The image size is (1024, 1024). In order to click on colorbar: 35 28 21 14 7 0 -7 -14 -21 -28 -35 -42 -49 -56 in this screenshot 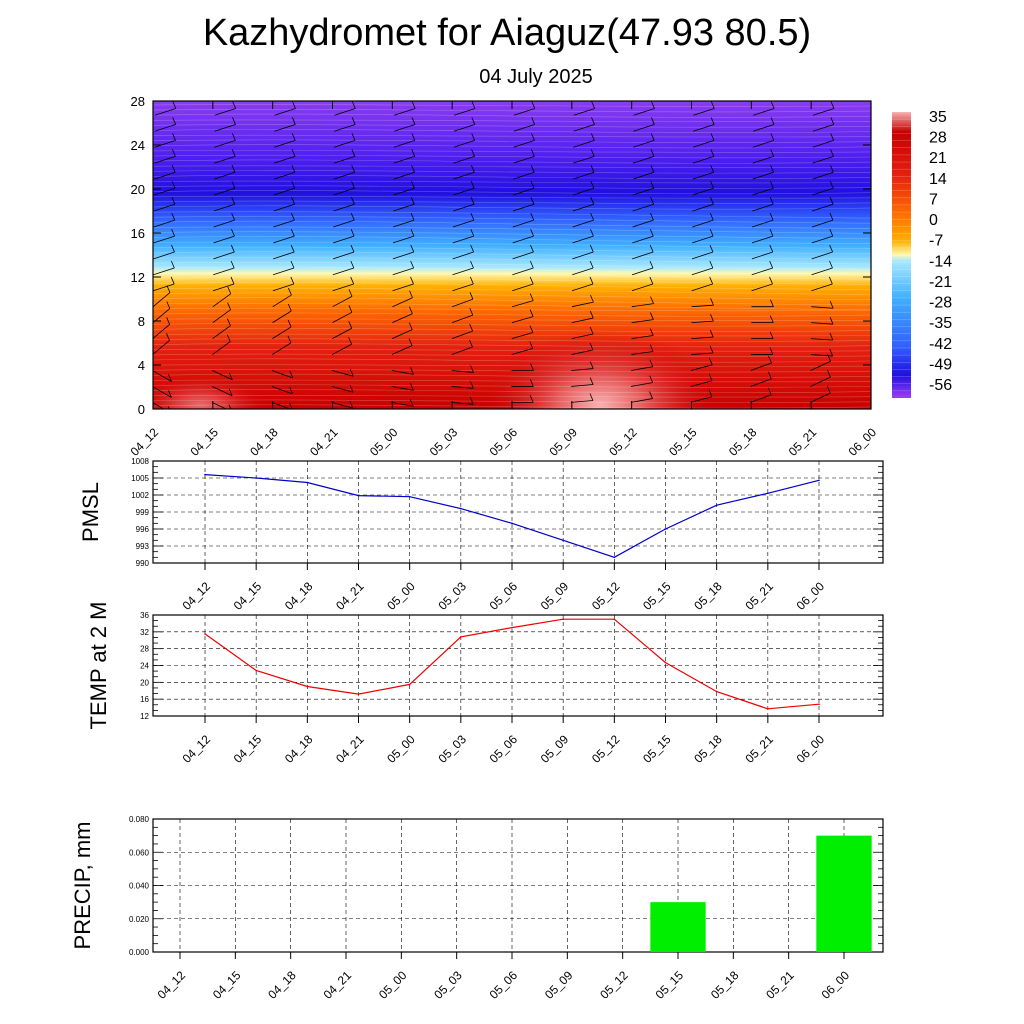, I will do `click(922, 253)`.